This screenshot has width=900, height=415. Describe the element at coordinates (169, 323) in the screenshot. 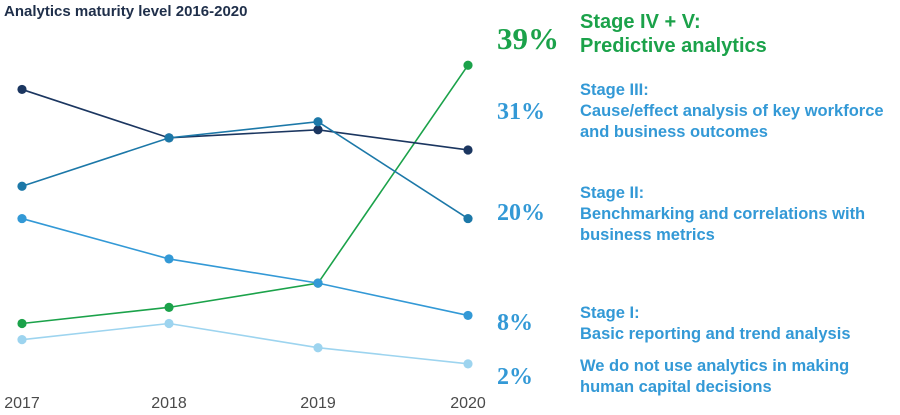

I see `data-point-no-analytics-2018` at that location.